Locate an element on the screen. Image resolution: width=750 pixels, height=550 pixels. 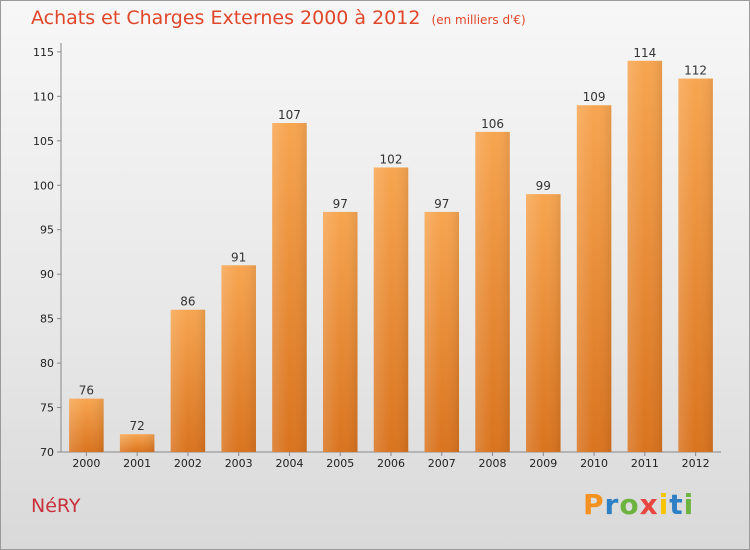
bar-shine-2006 is located at coordinates (391, 309).